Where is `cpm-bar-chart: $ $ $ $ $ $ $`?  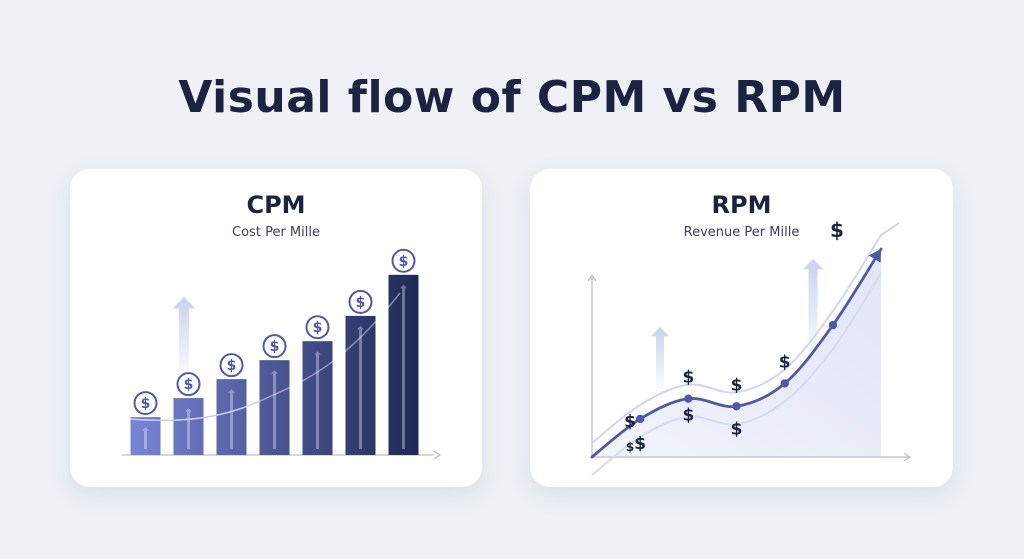 cpm-bar-chart: $ $ $ $ $ $ $ is located at coordinates (282, 354).